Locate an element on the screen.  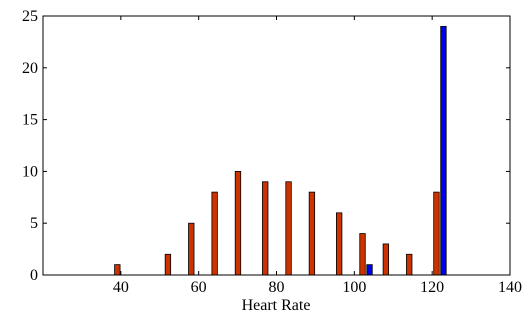
y-tick-label-20: 20 is located at coordinates (30, 68).